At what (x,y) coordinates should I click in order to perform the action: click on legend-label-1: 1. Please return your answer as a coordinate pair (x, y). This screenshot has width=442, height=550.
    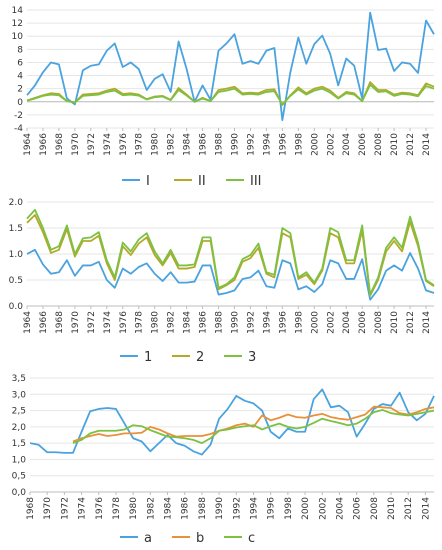
    Looking at the image, I should click on (148, 357).